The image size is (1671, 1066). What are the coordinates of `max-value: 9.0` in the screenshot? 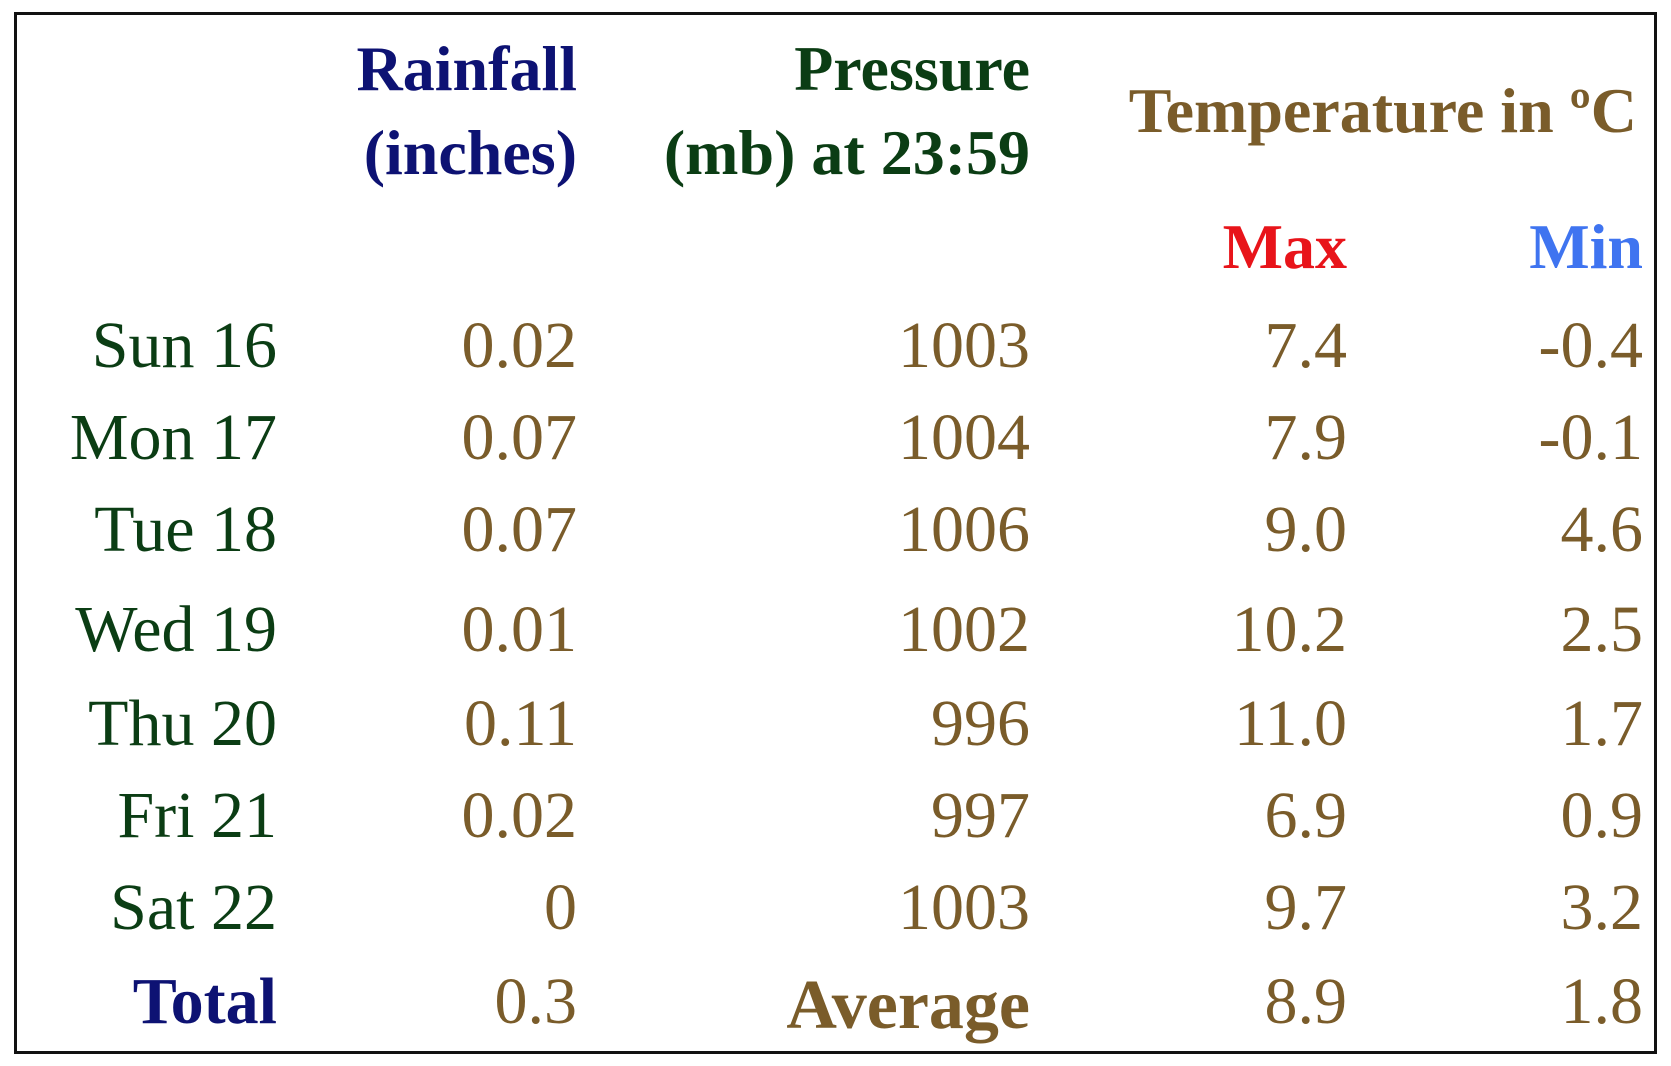 It's located at (1306, 529).